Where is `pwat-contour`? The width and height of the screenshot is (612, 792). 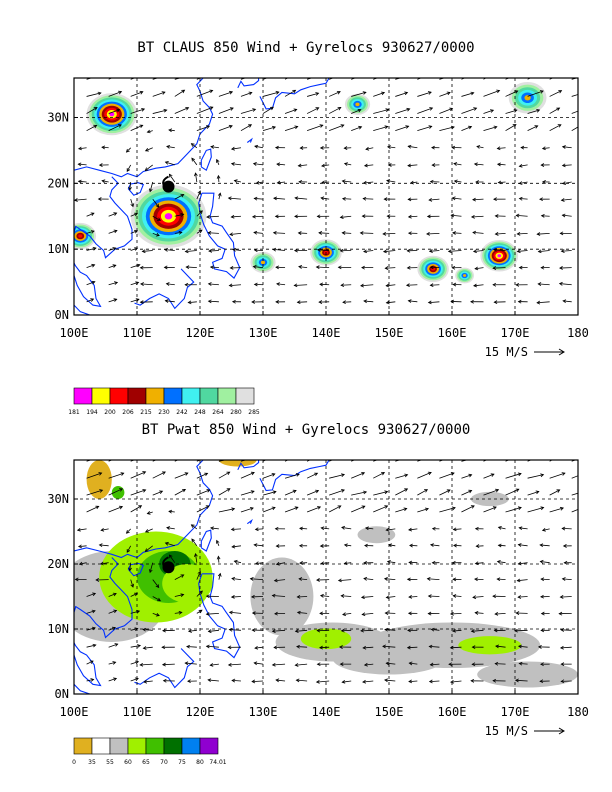 pwat-contour is located at coordinates (237, 463).